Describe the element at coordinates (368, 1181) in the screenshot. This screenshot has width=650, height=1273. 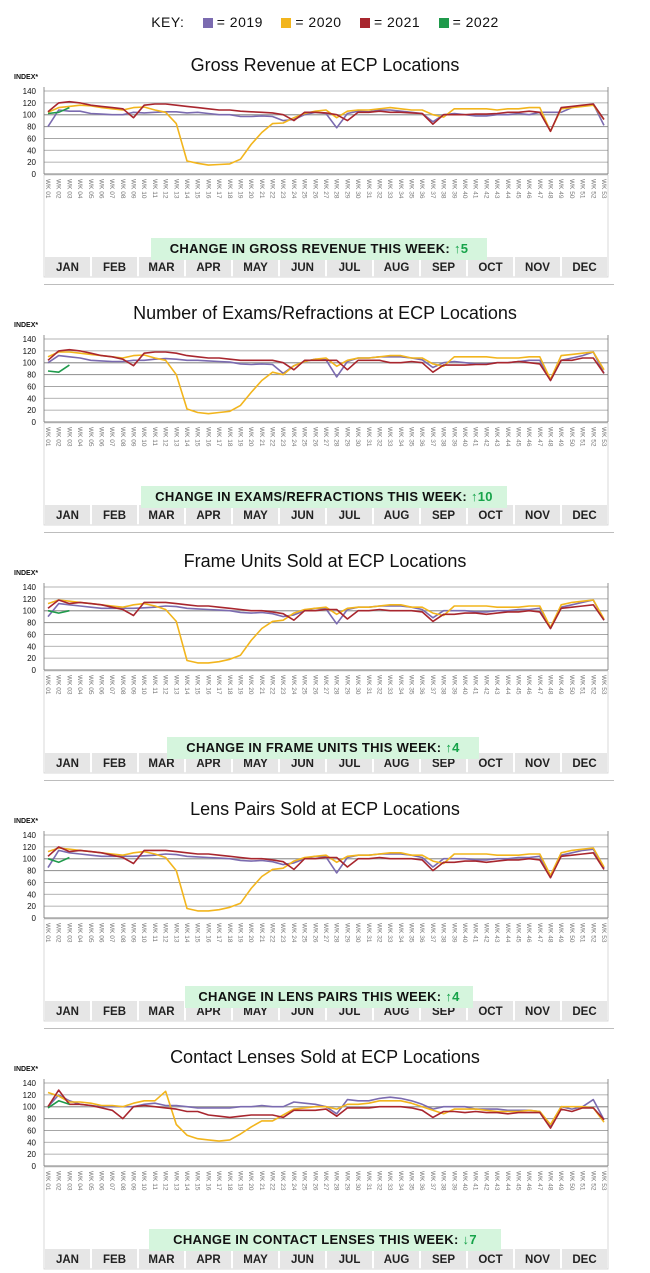
I see `x-tick-label: WK 31` at that location.